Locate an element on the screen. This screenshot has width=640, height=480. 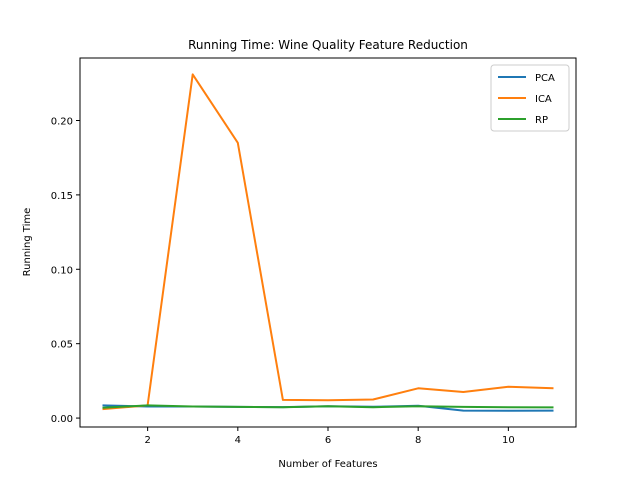
x-tick-label: 6 is located at coordinates (328, 440).